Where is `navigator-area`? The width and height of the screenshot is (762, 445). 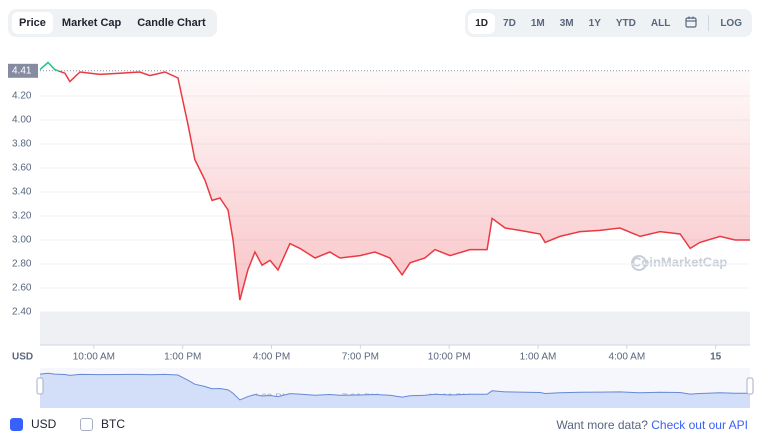
navigator-area is located at coordinates (395, 390).